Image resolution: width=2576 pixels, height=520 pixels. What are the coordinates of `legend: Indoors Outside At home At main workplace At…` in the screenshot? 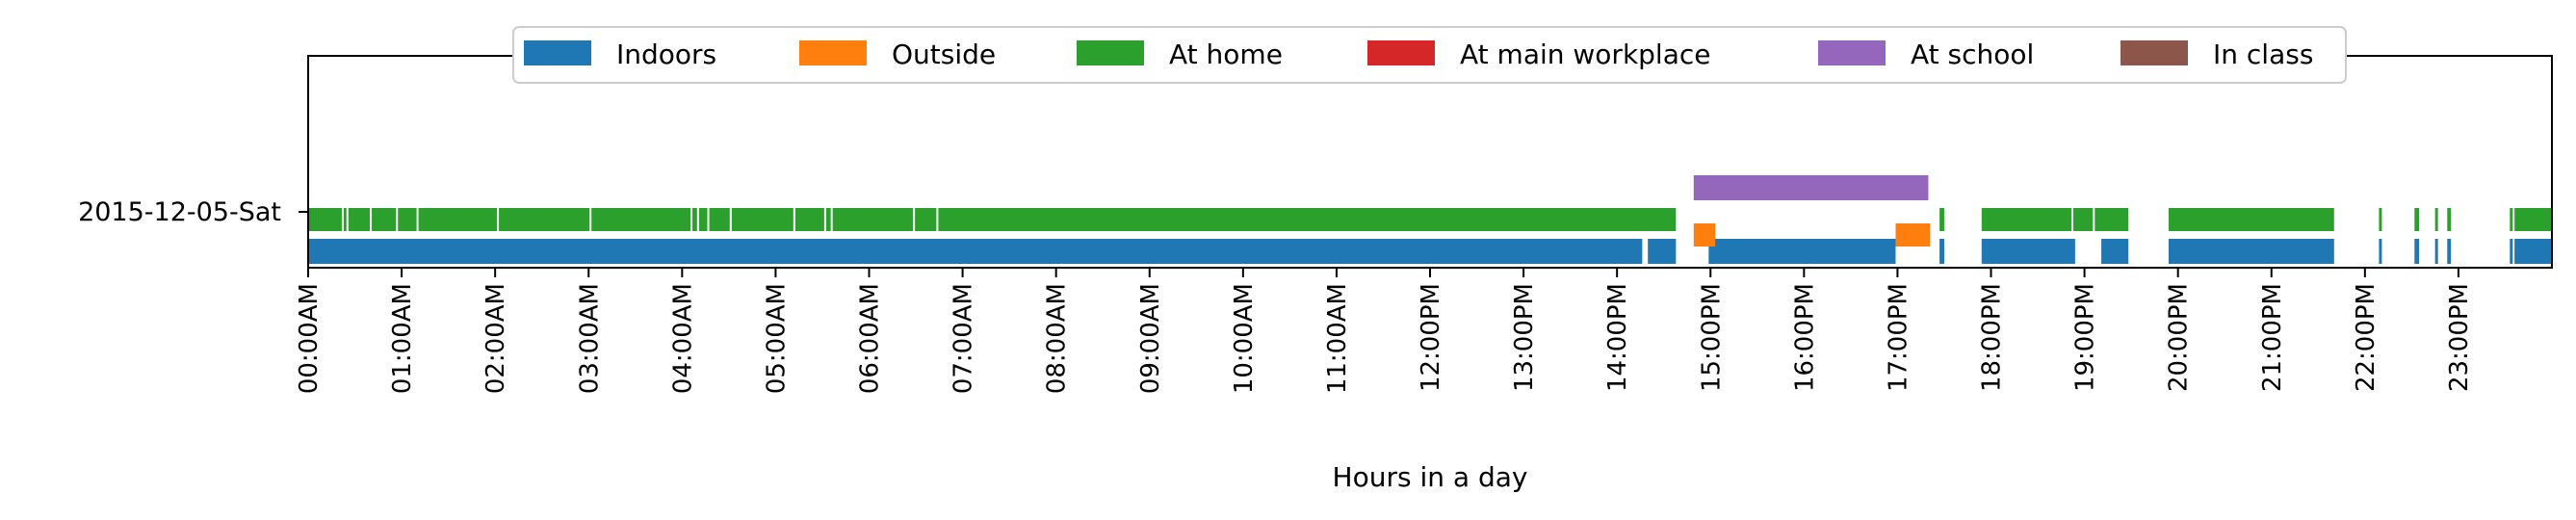 It's located at (1429, 55).